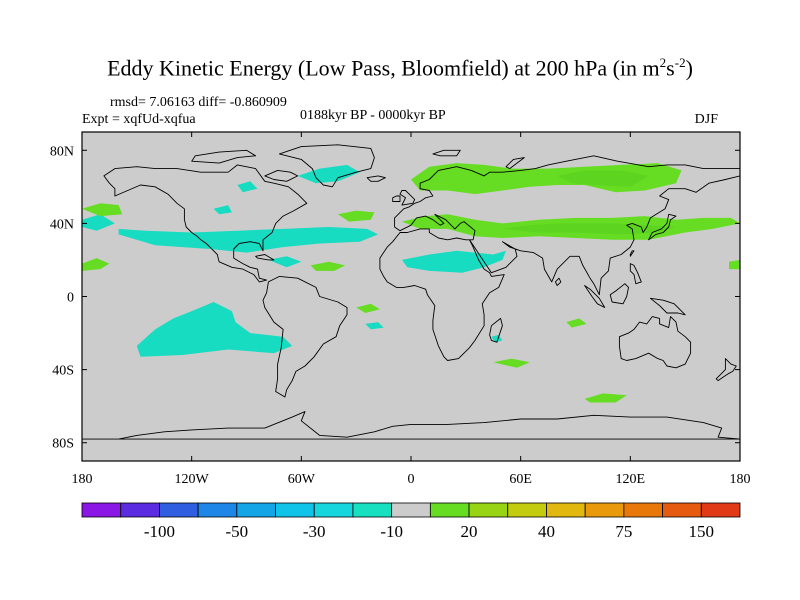 This screenshot has width=800, height=600. Describe the element at coordinates (198, 102) in the screenshot. I see `stats-label: rmsd= 7.06163 diff= -0.860909` at that location.